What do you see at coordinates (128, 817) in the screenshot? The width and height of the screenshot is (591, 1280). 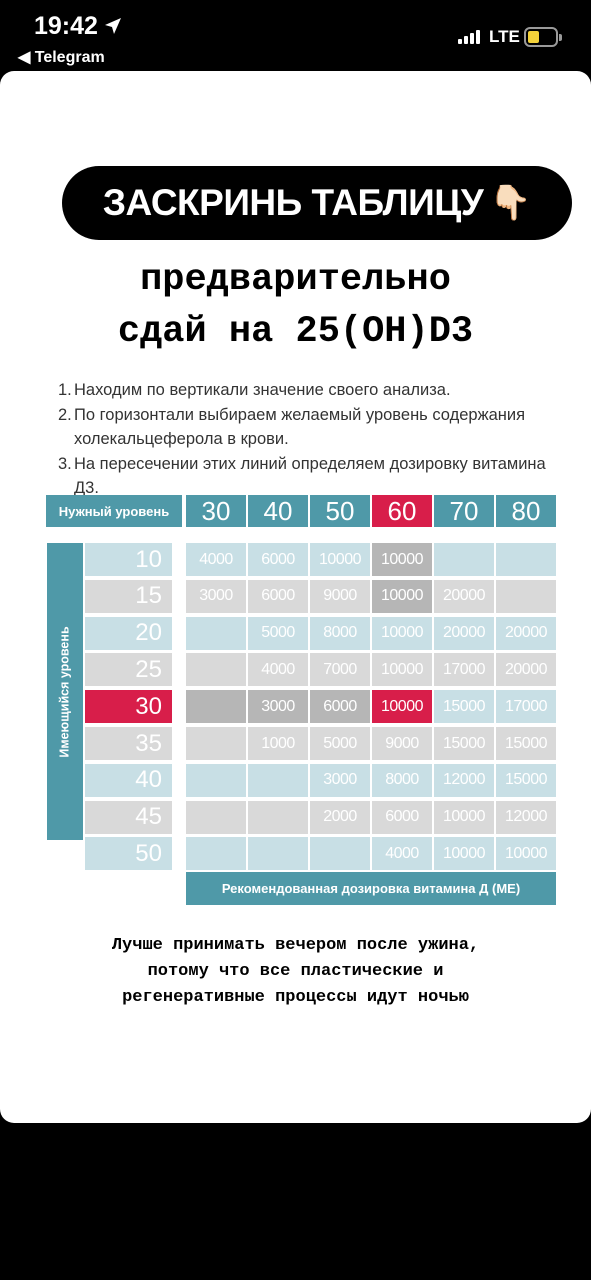 I see `row-label-45: 45` at bounding box center [128, 817].